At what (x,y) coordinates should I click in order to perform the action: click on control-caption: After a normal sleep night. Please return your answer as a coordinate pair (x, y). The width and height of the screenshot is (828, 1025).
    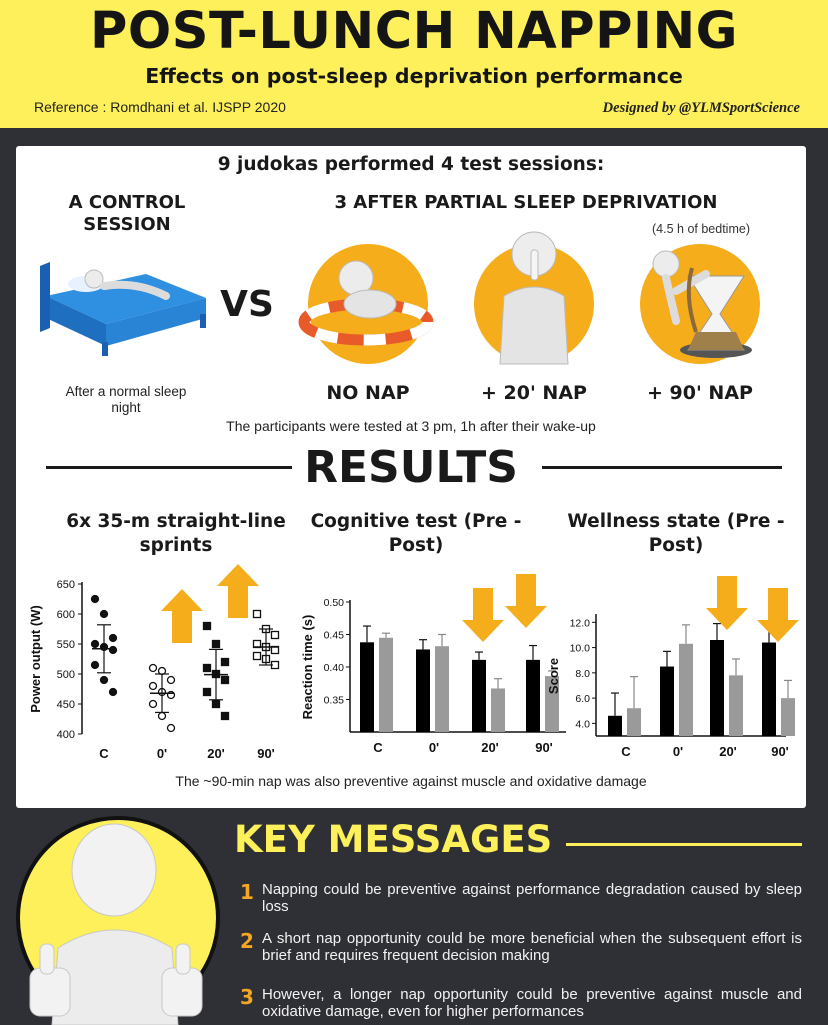
    Looking at the image, I should click on (126, 399).